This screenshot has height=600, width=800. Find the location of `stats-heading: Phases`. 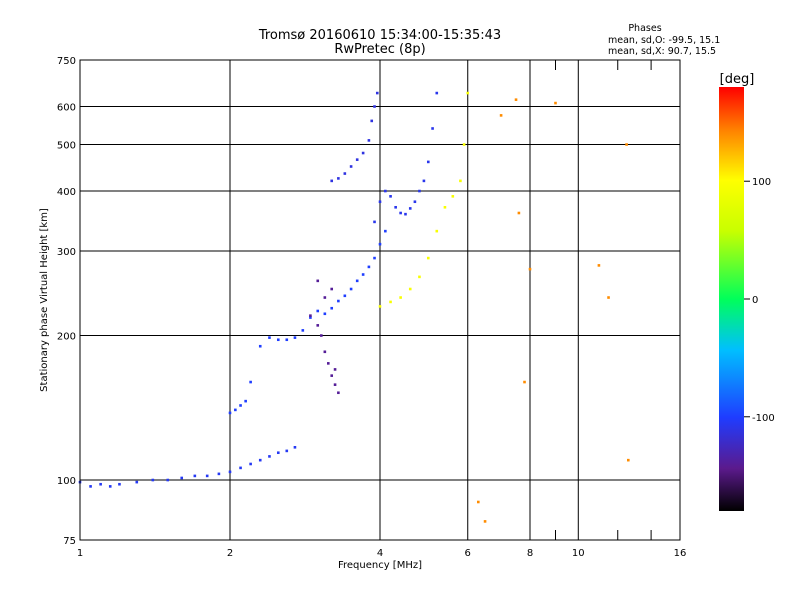

stats-heading: Phases is located at coordinates (644, 28).